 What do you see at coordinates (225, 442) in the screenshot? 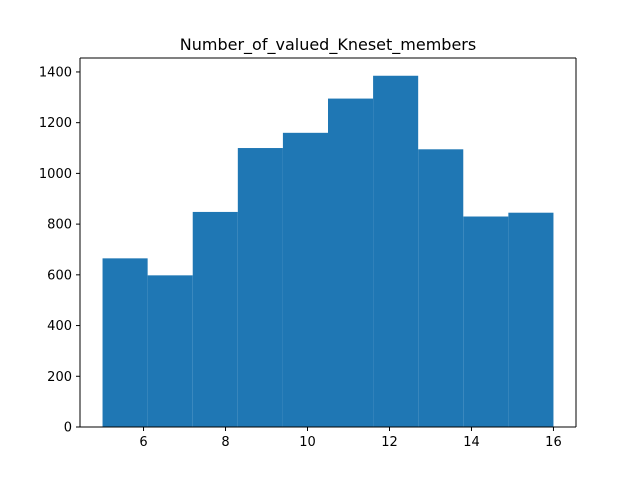
I see `x-tick-label: 8` at bounding box center [225, 442].